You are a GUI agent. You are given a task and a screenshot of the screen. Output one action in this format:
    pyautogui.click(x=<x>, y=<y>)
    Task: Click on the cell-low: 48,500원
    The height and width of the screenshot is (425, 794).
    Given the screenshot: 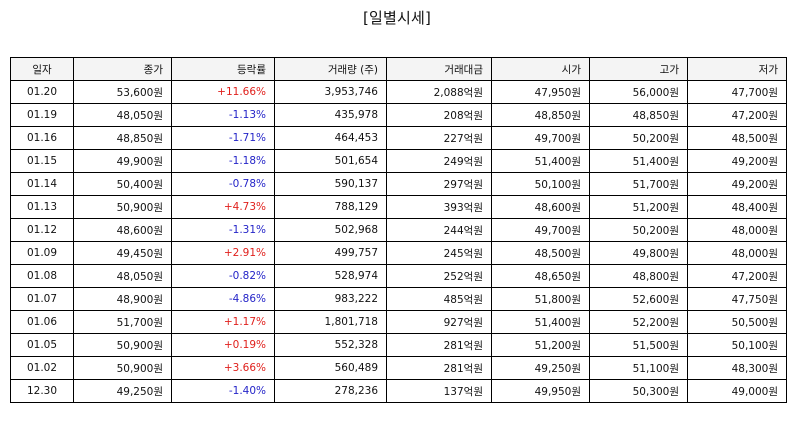 What is the action you would take?
    pyautogui.click(x=737, y=138)
    